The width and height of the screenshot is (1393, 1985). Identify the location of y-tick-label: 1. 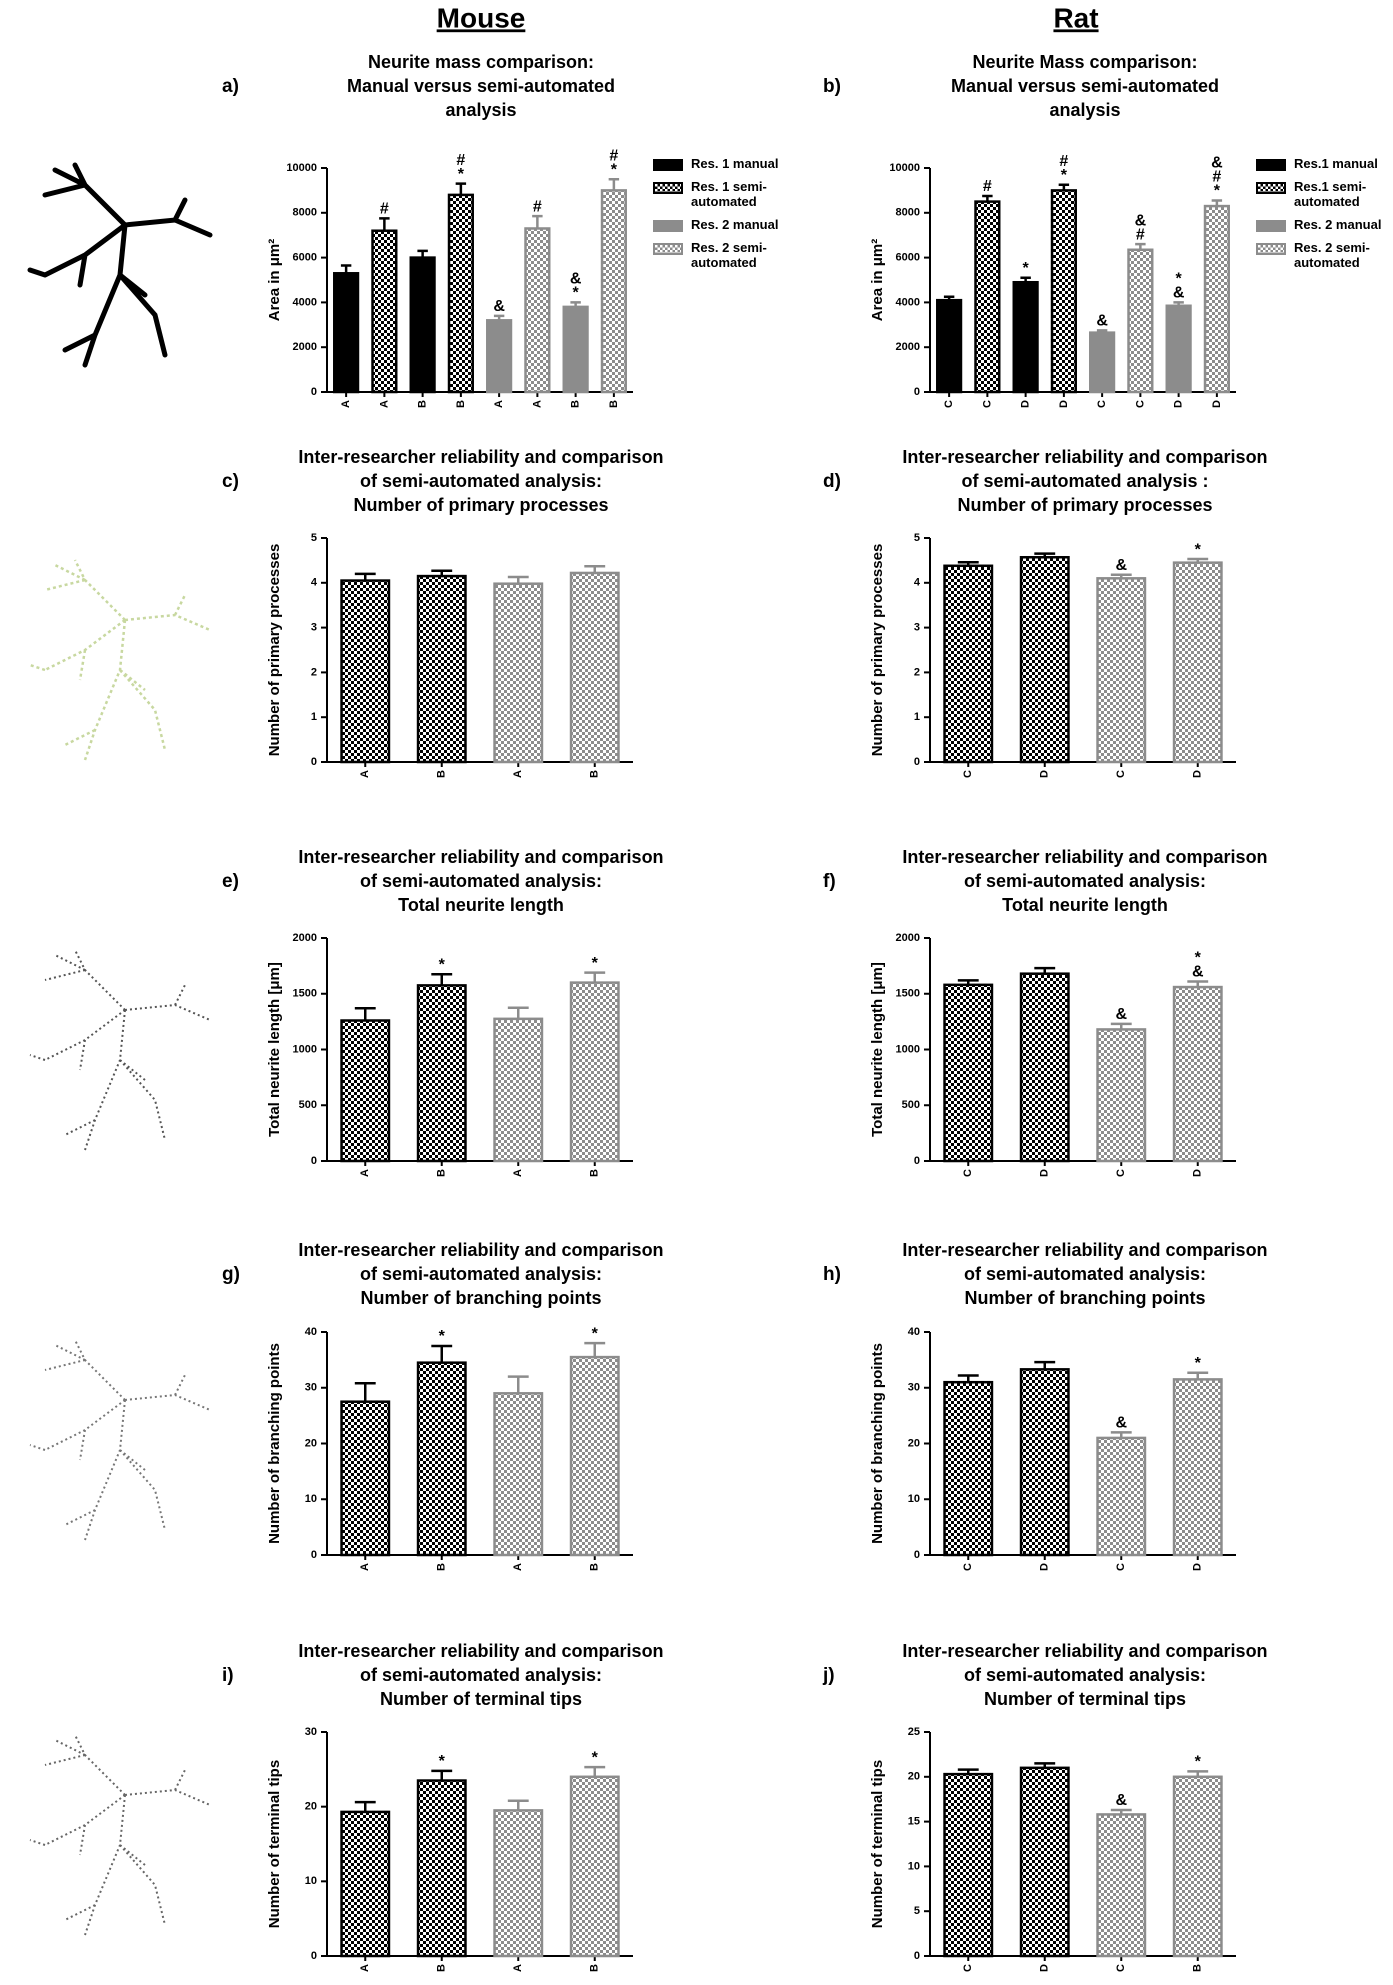
(314, 717).